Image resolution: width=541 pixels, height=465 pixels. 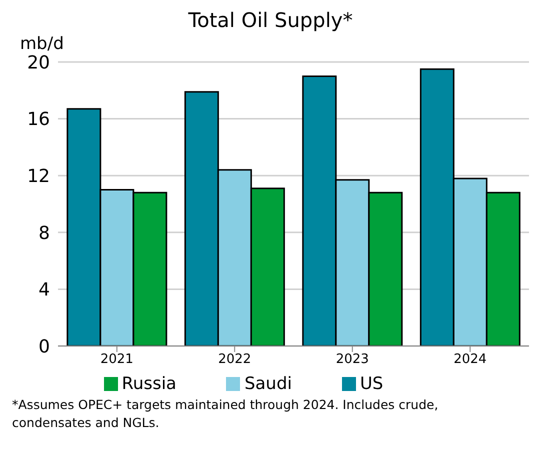 I want to click on x-tick-label: 2022, so click(x=235, y=360).